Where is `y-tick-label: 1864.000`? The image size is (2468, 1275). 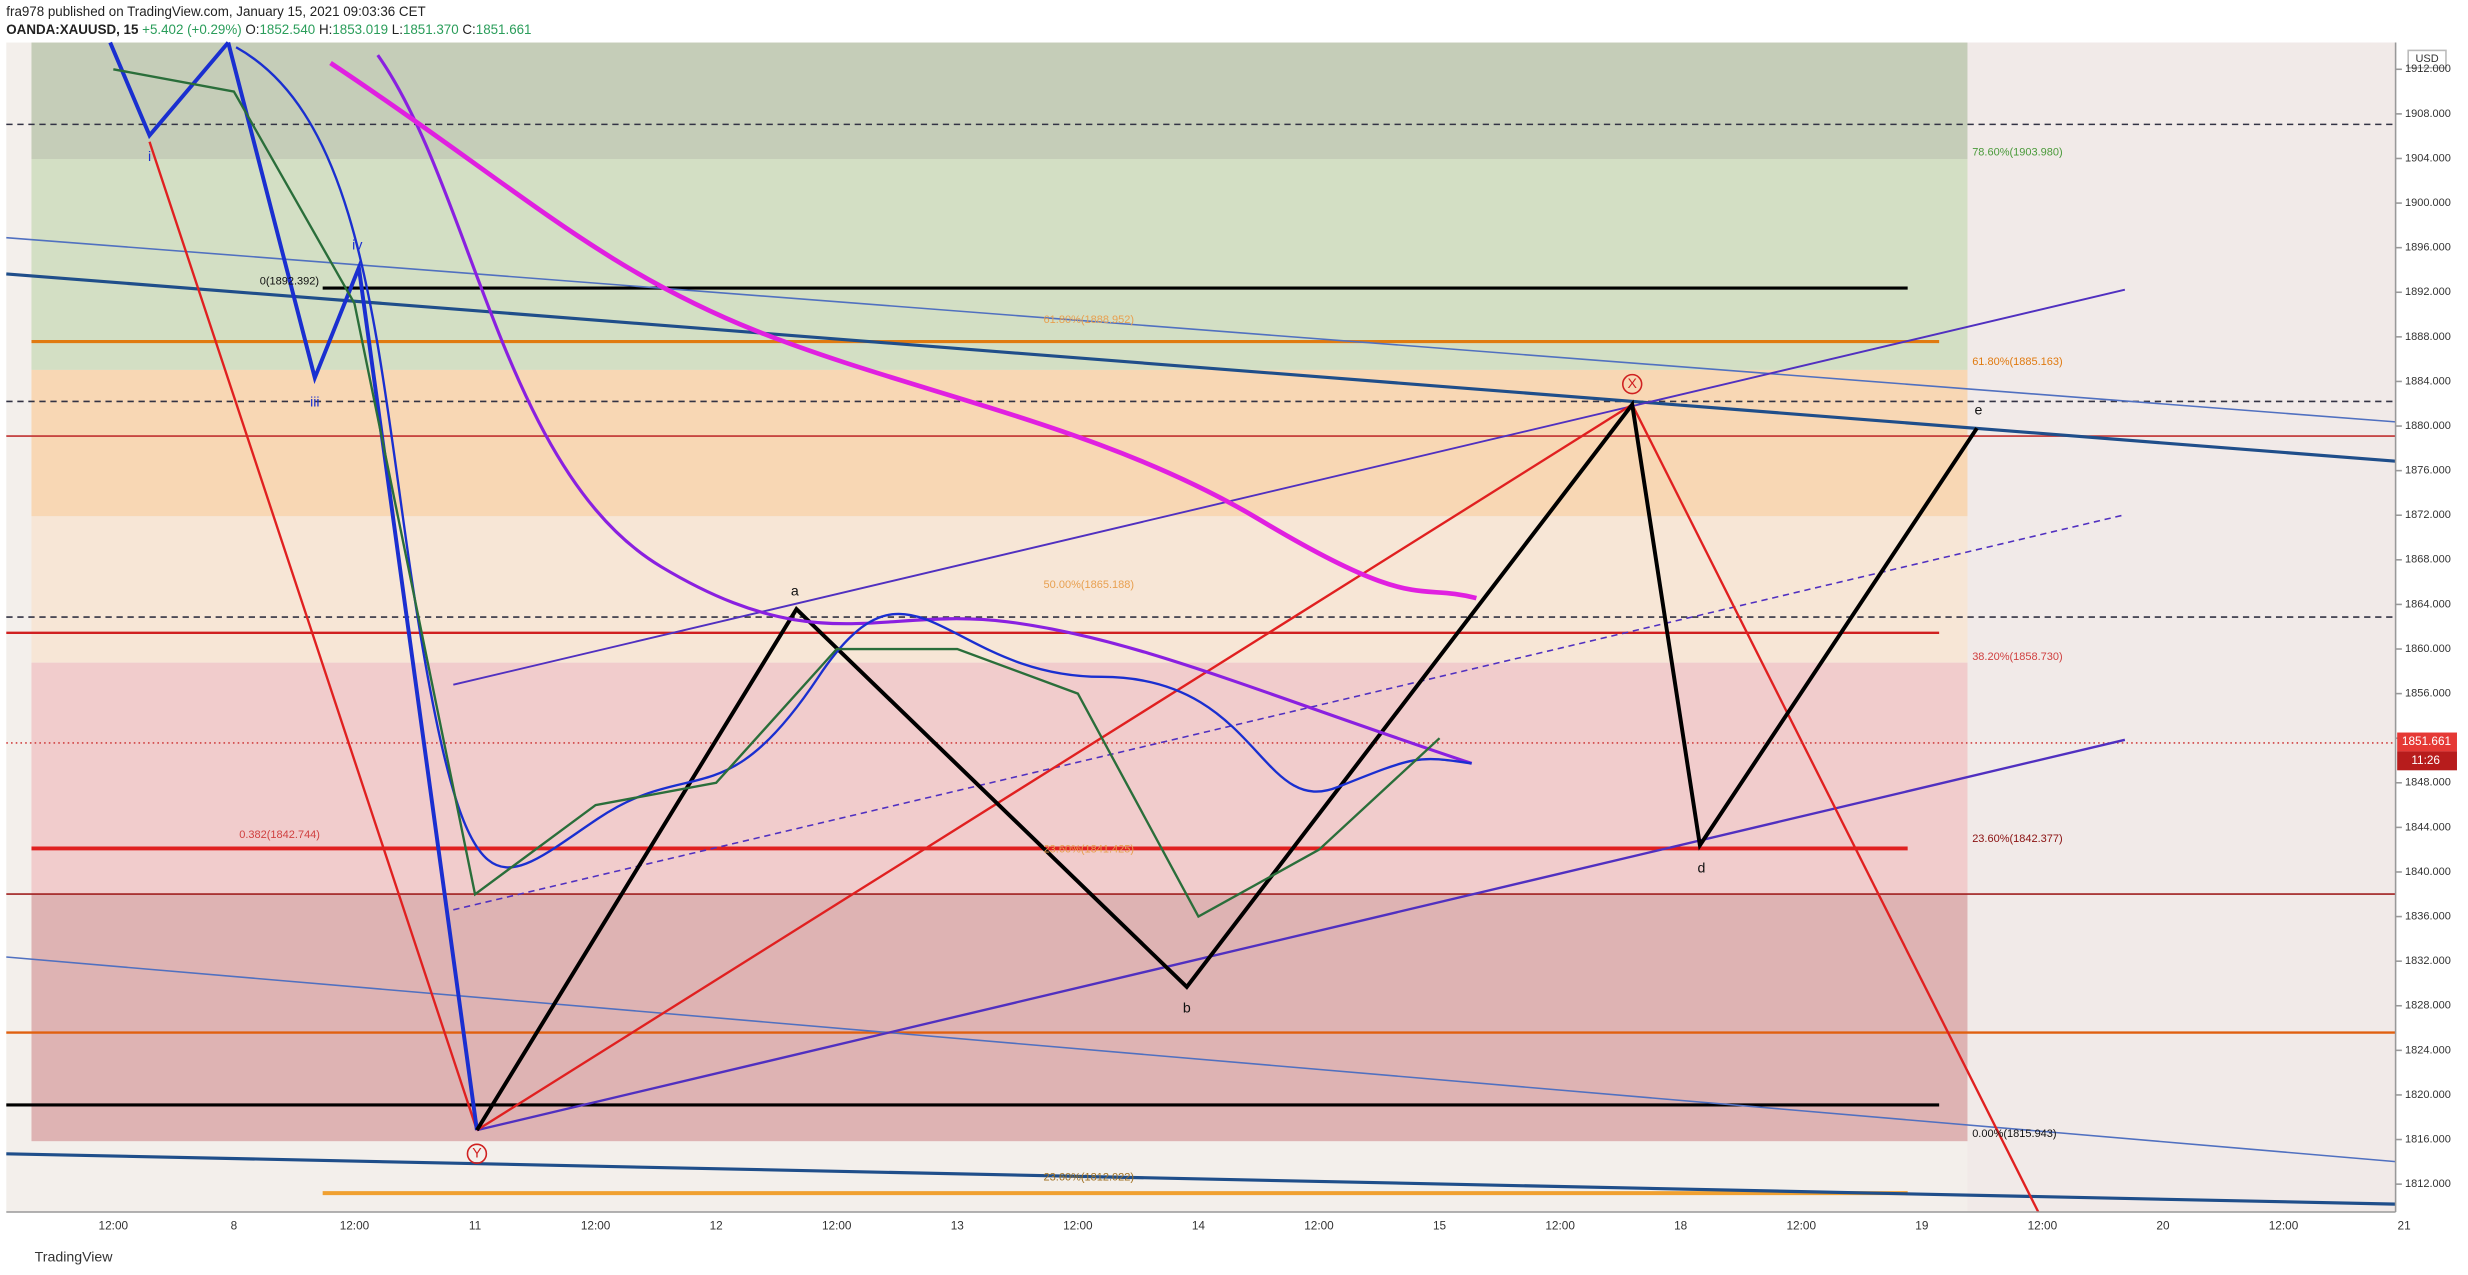
y-tick-label: 1864.000 is located at coordinates (2428, 604).